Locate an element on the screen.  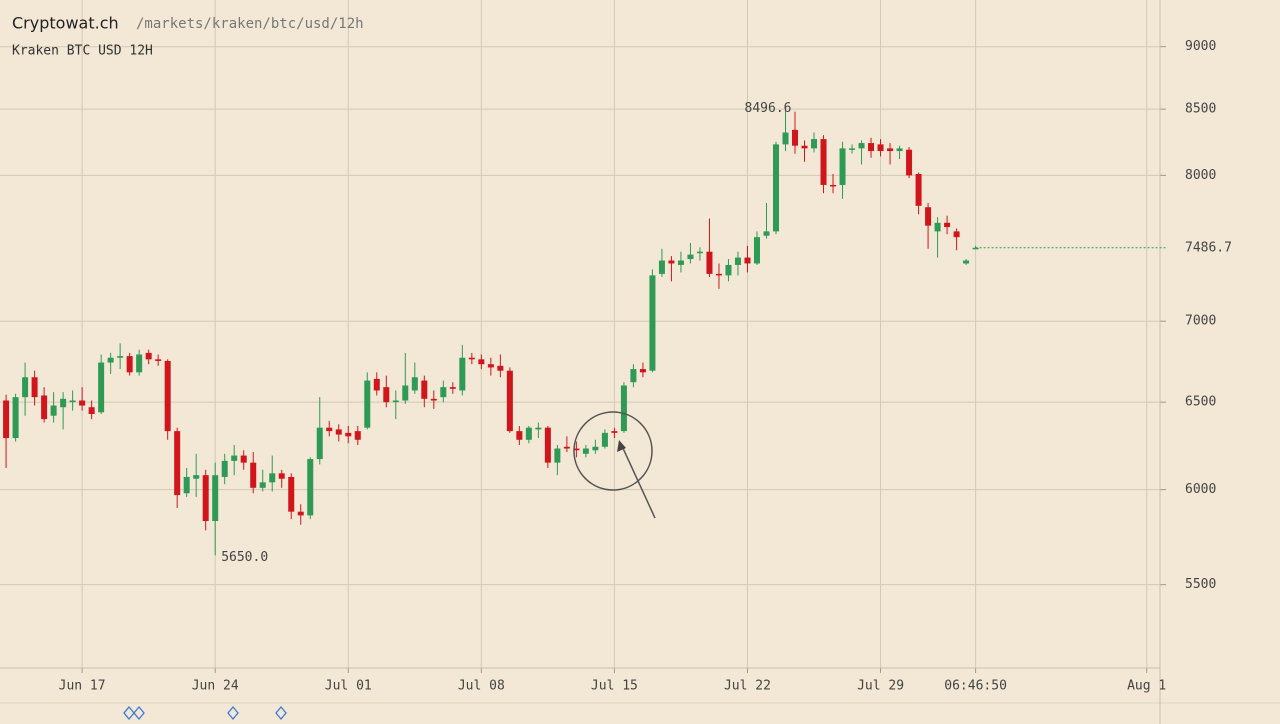
y-tick-label: 8500 is located at coordinates (1200, 109).